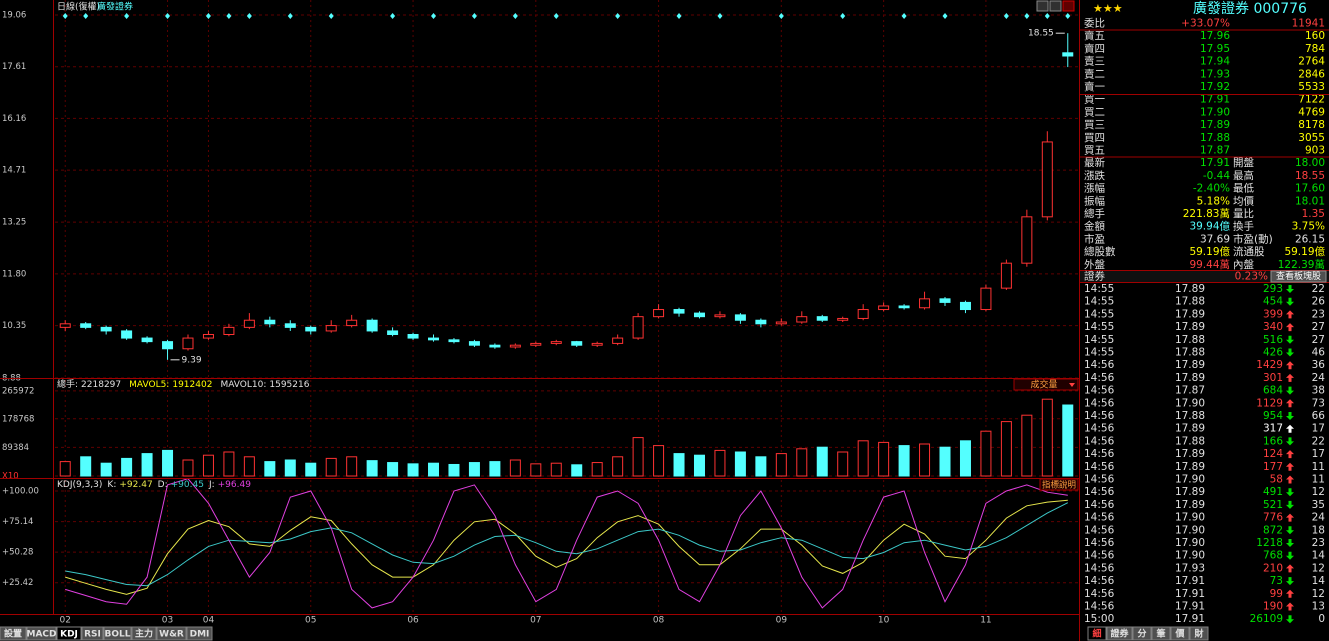 This screenshot has height=641, width=1329. I want to click on tick-volume: 521, so click(1273, 505).